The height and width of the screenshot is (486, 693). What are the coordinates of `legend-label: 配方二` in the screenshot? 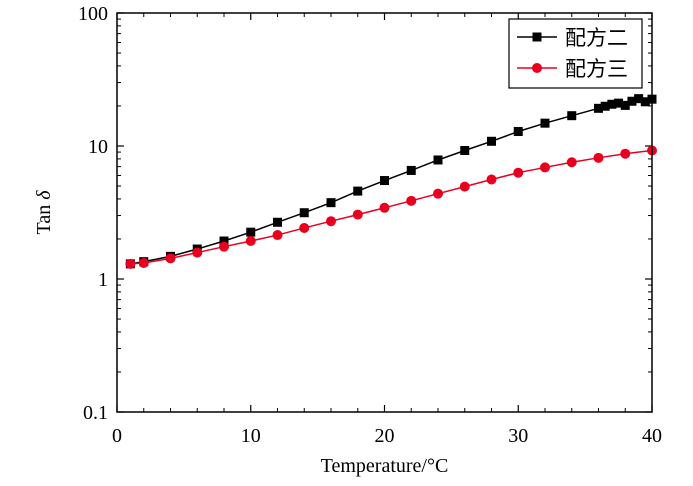 It's located at (596, 38).